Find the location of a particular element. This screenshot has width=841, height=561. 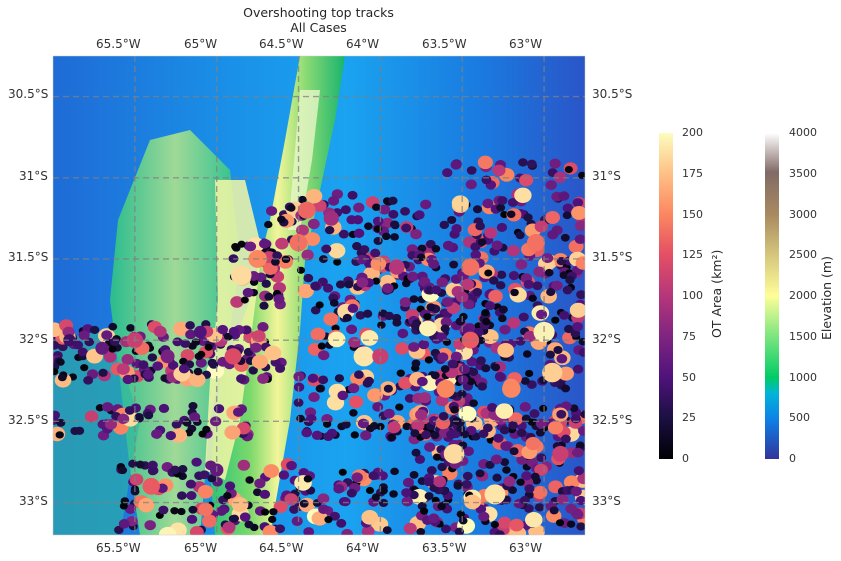

lat-label-right: 30.5°S is located at coordinates (612, 94).